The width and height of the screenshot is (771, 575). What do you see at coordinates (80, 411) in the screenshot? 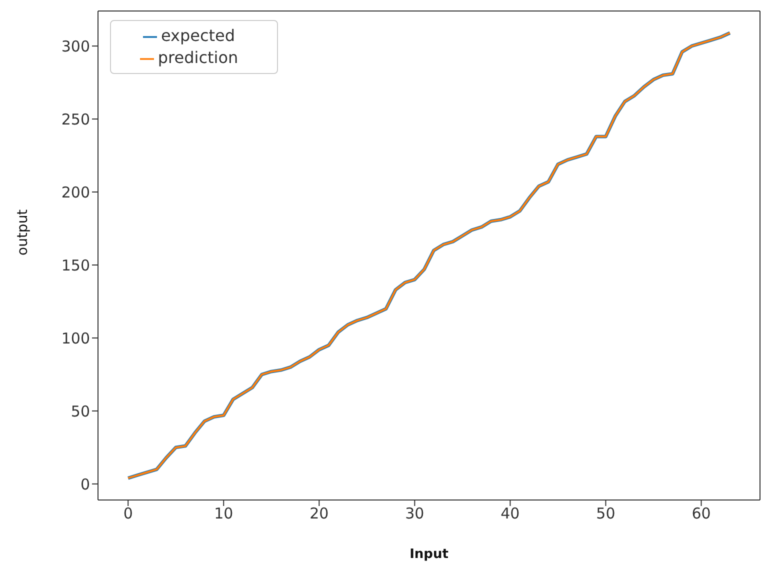
I see `y-tick-label: 50` at bounding box center [80, 411].